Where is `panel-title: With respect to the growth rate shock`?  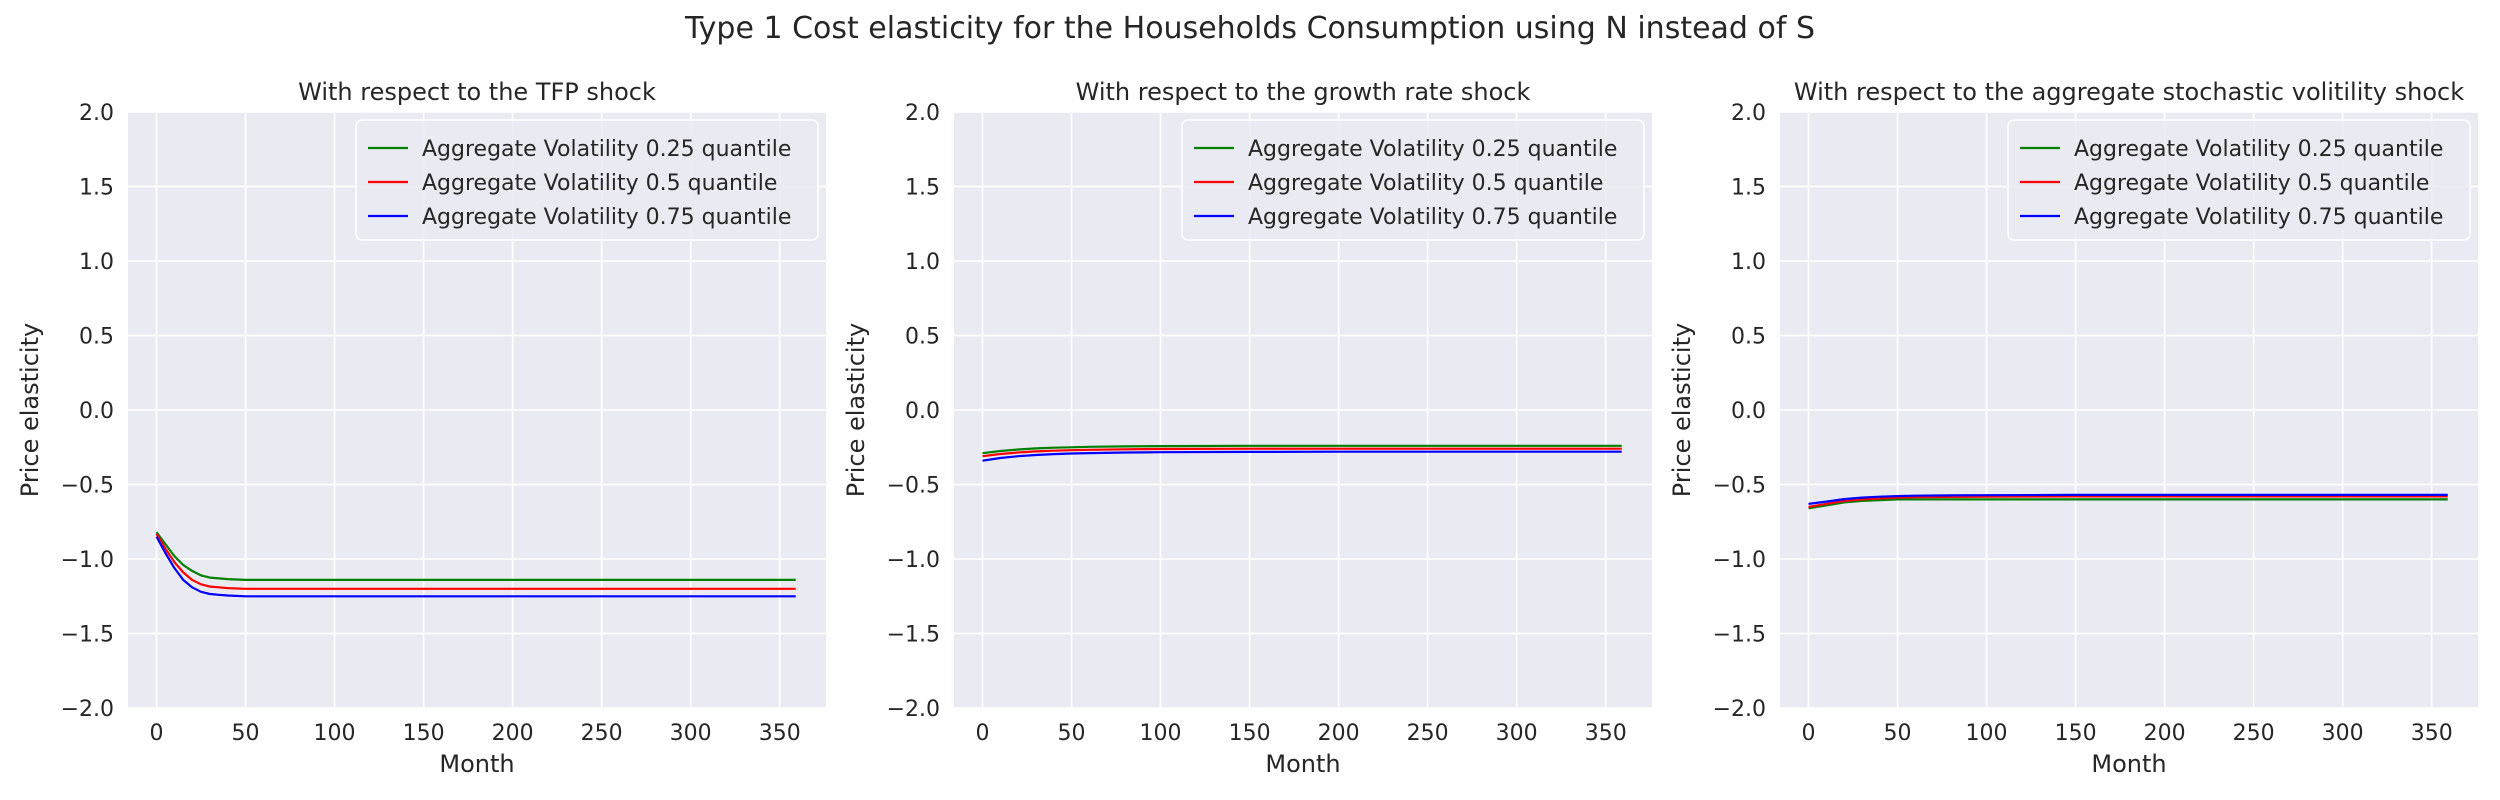
panel-title: With respect to the growth rate shock is located at coordinates (1303, 92).